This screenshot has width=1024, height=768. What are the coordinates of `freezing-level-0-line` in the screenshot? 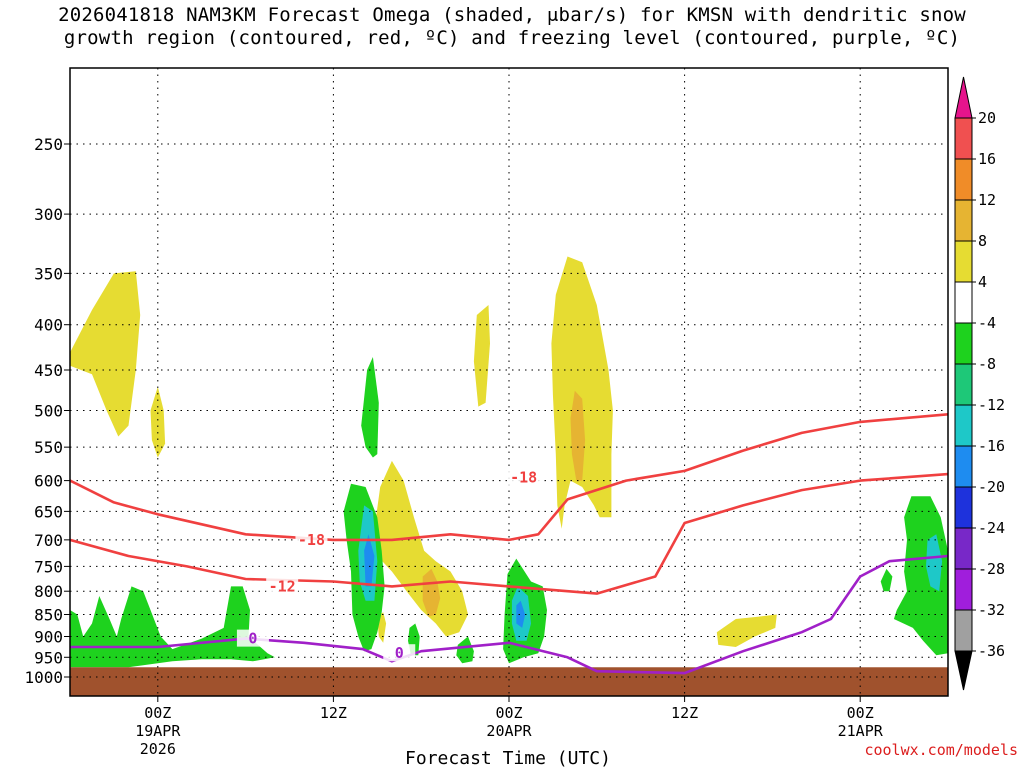 It's located at (509, 614).